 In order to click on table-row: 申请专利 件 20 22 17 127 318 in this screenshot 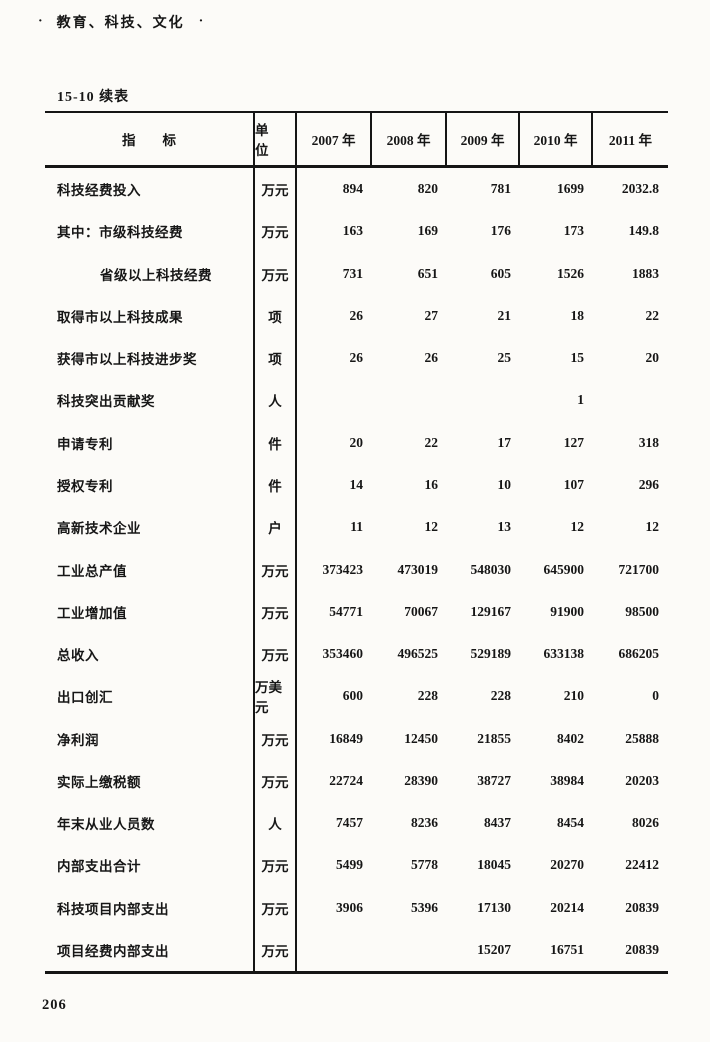, I will do `click(356, 442)`.